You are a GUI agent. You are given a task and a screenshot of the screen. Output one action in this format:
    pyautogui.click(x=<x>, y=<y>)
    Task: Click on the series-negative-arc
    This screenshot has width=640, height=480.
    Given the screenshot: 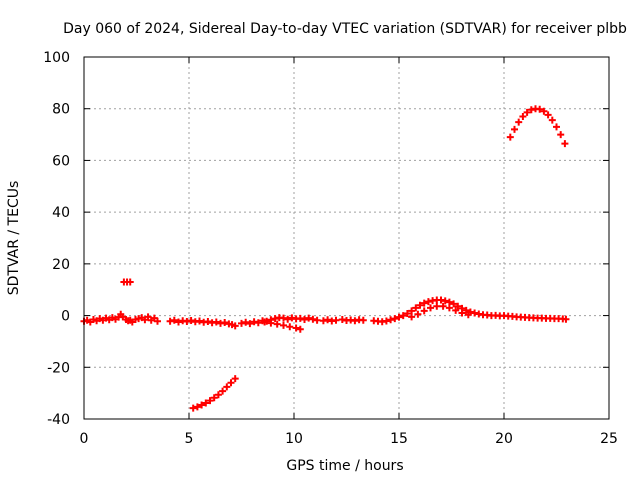 What is the action you would take?
    pyautogui.click(x=214, y=393)
    